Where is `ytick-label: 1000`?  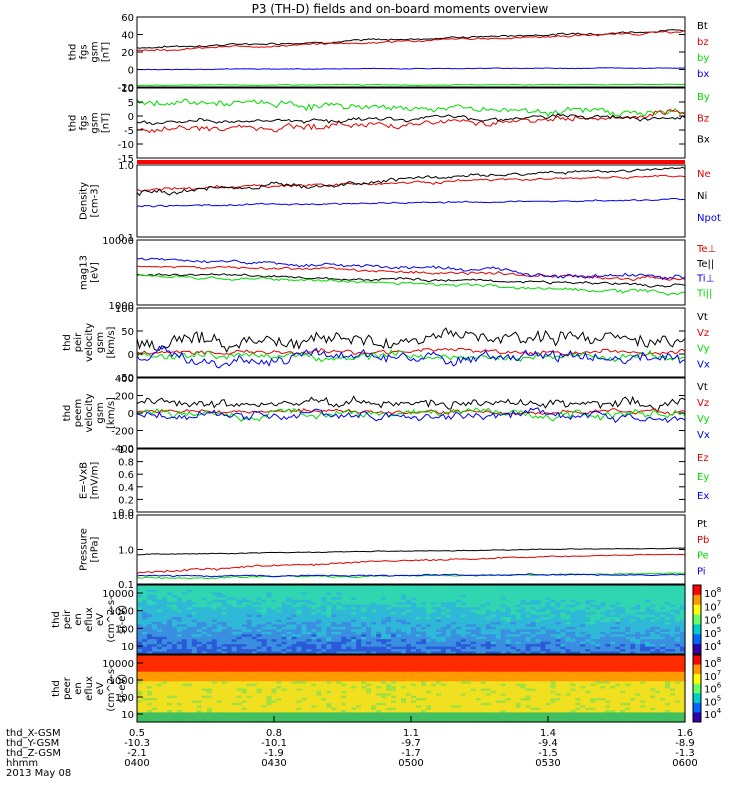 ytick-label: 1000 is located at coordinates (121, 612).